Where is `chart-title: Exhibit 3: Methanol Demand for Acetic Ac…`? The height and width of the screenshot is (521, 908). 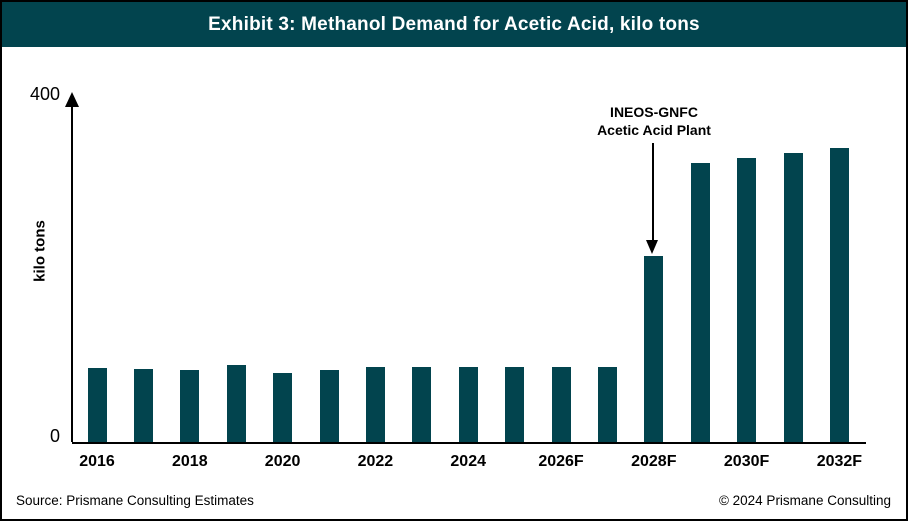 chart-title: Exhibit 3: Methanol Demand for Acetic Ac… is located at coordinates (454, 24).